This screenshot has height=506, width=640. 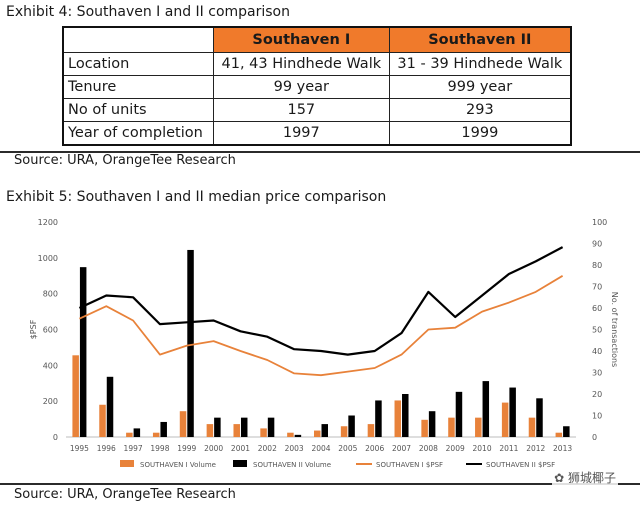 What do you see at coordinates (240, 448) in the screenshot?
I see `x-tick-label: 2001` at bounding box center [240, 448].